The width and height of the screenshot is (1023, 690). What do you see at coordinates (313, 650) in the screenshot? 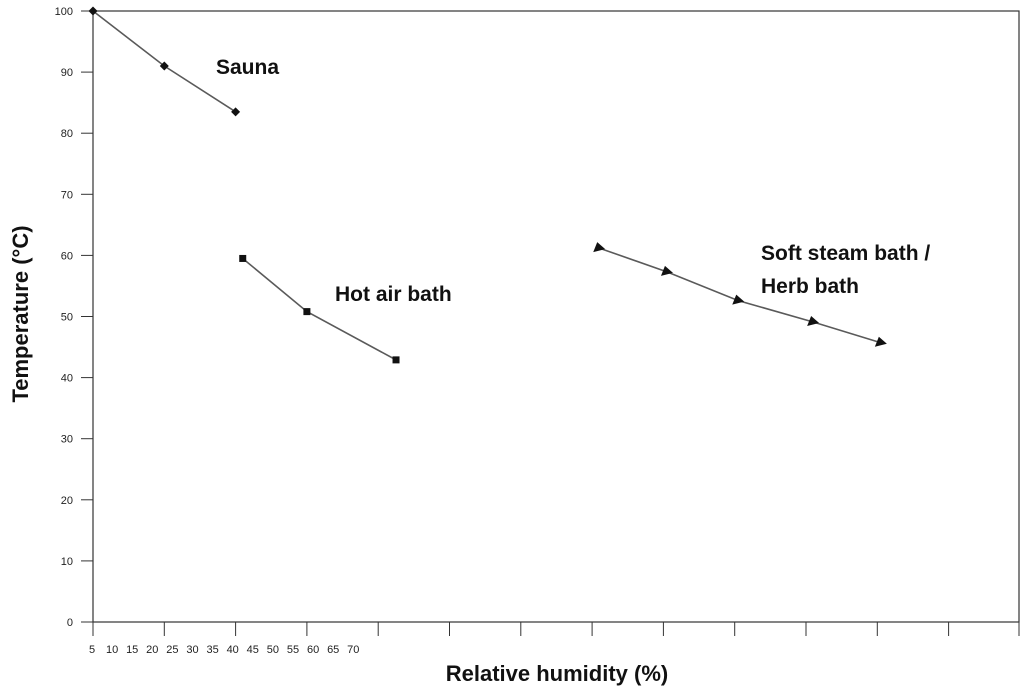
I see `x-tick-label: 60` at bounding box center [313, 650].